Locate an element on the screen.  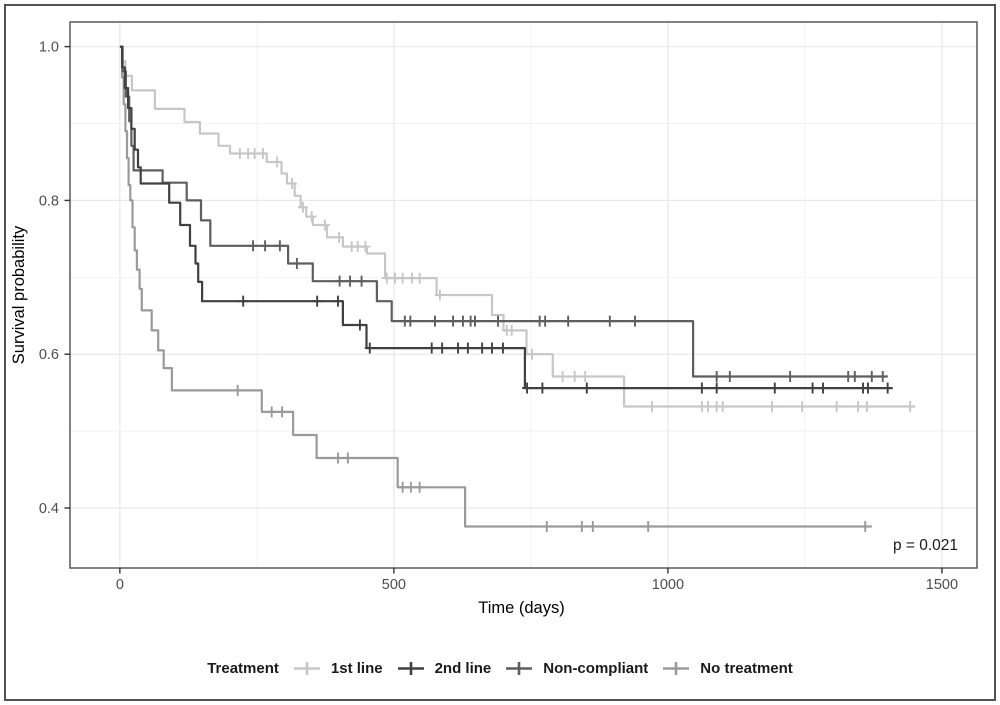
x-tick-label: 1500 is located at coordinates (942, 585).